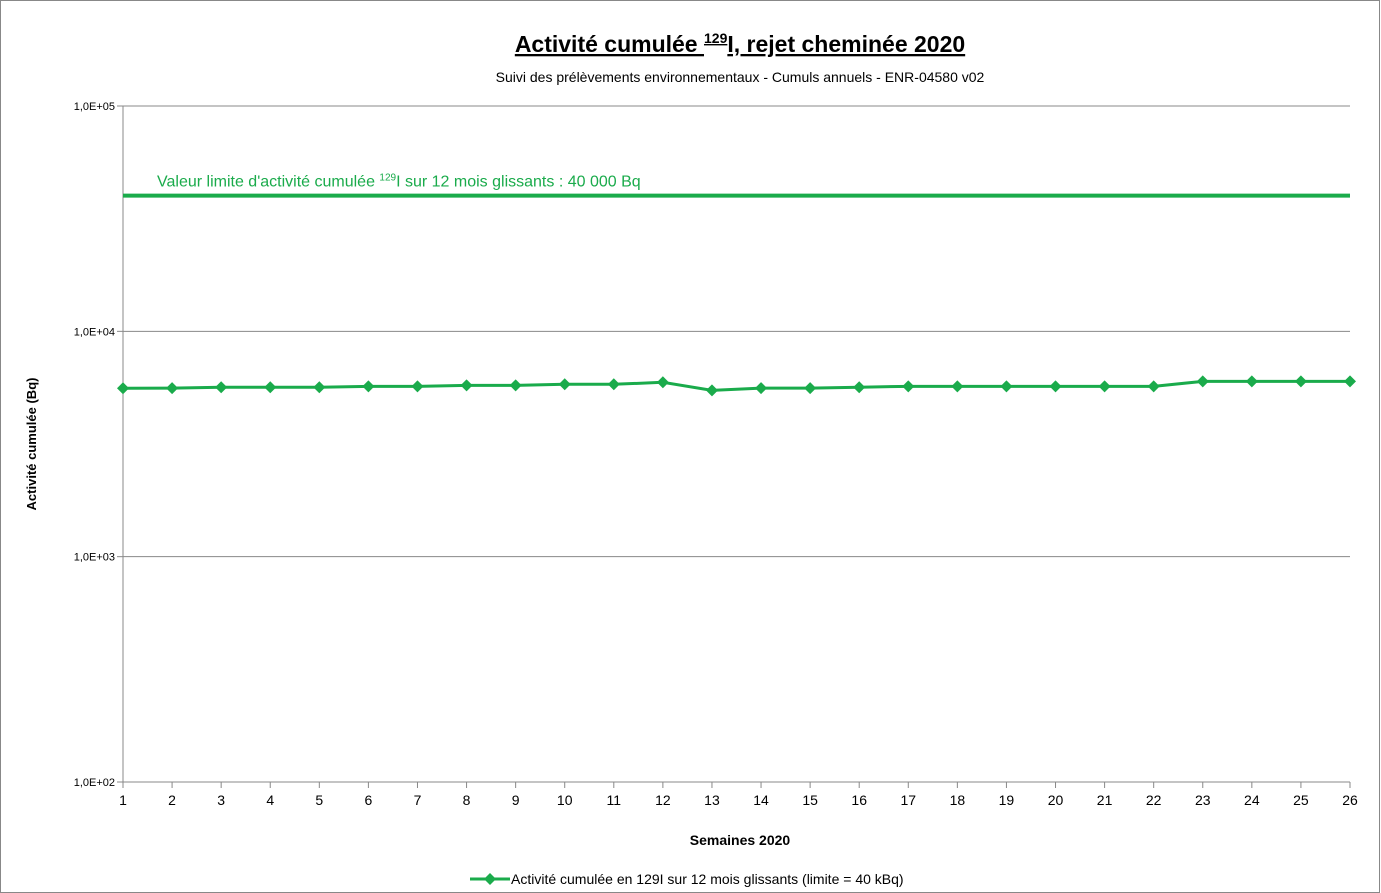 The height and width of the screenshot is (893, 1381). Describe the element at coordinates (1301, 800) in the screenshot. I see `x-tick-label: 25` at that location.